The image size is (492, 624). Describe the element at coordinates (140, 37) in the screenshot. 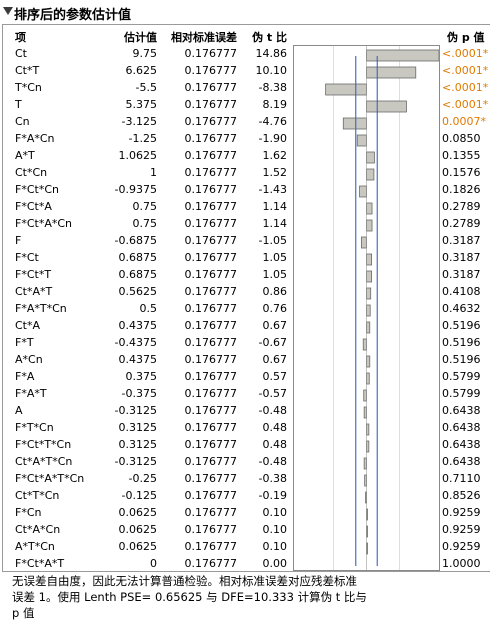

I see `column-header-estimate: 估计值` at that location.